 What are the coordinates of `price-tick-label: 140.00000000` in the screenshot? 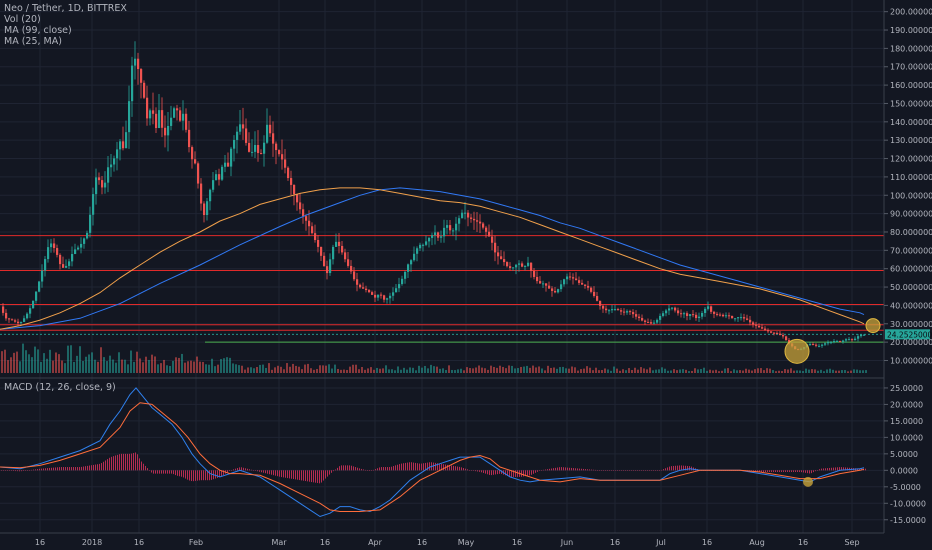 It's located at (911, 122).